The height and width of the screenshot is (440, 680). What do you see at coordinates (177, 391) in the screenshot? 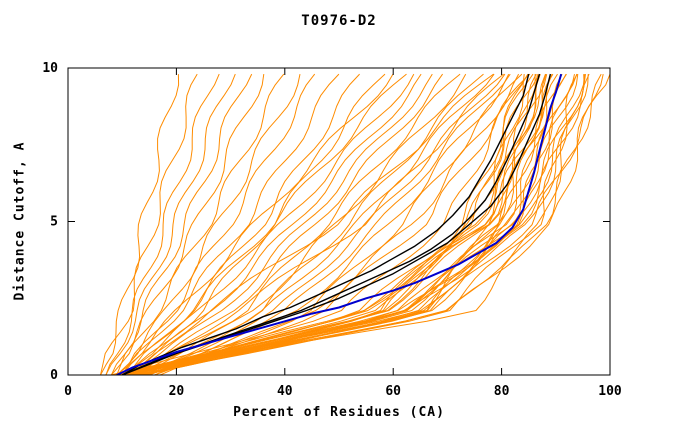
I see `x-tick-label: 20` at bounding box center [177, 391].